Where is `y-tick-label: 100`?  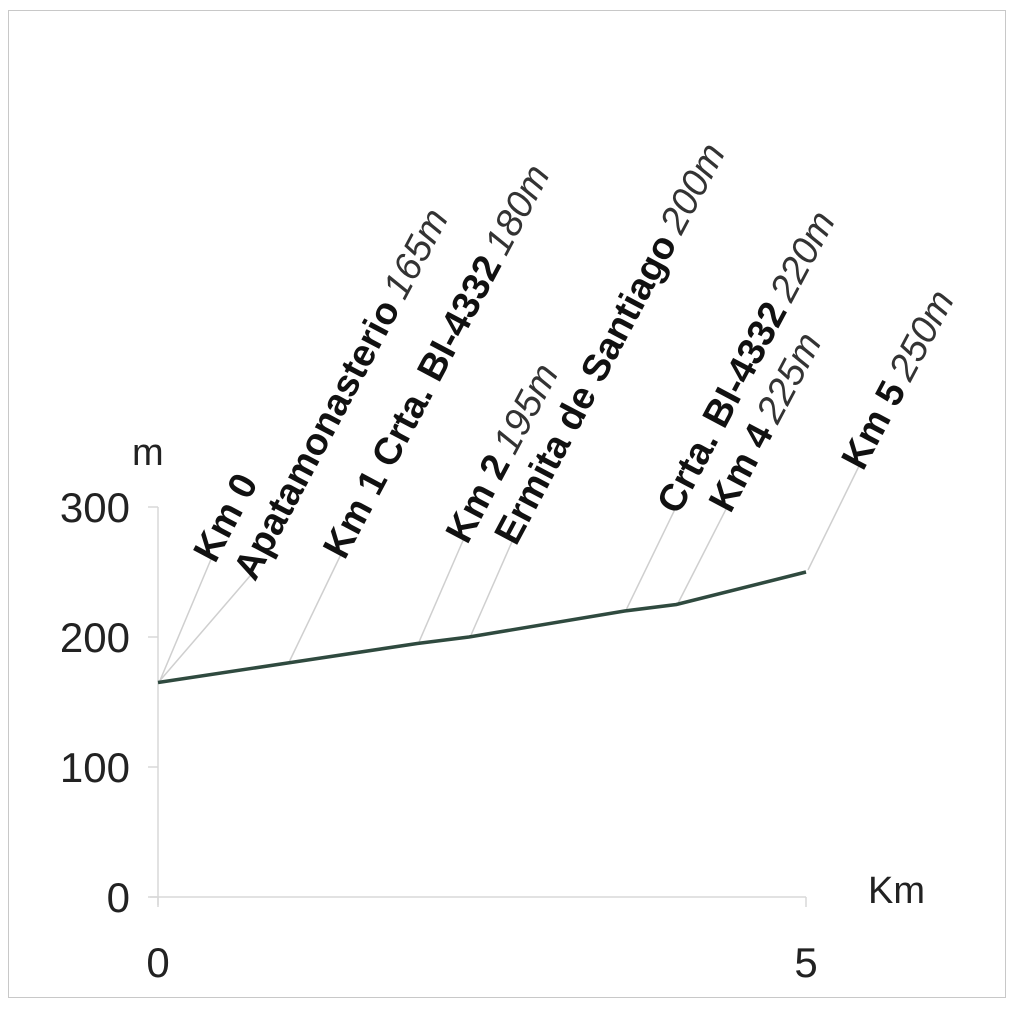
y-tick-label: 100 is located at coordinates (95, 767).